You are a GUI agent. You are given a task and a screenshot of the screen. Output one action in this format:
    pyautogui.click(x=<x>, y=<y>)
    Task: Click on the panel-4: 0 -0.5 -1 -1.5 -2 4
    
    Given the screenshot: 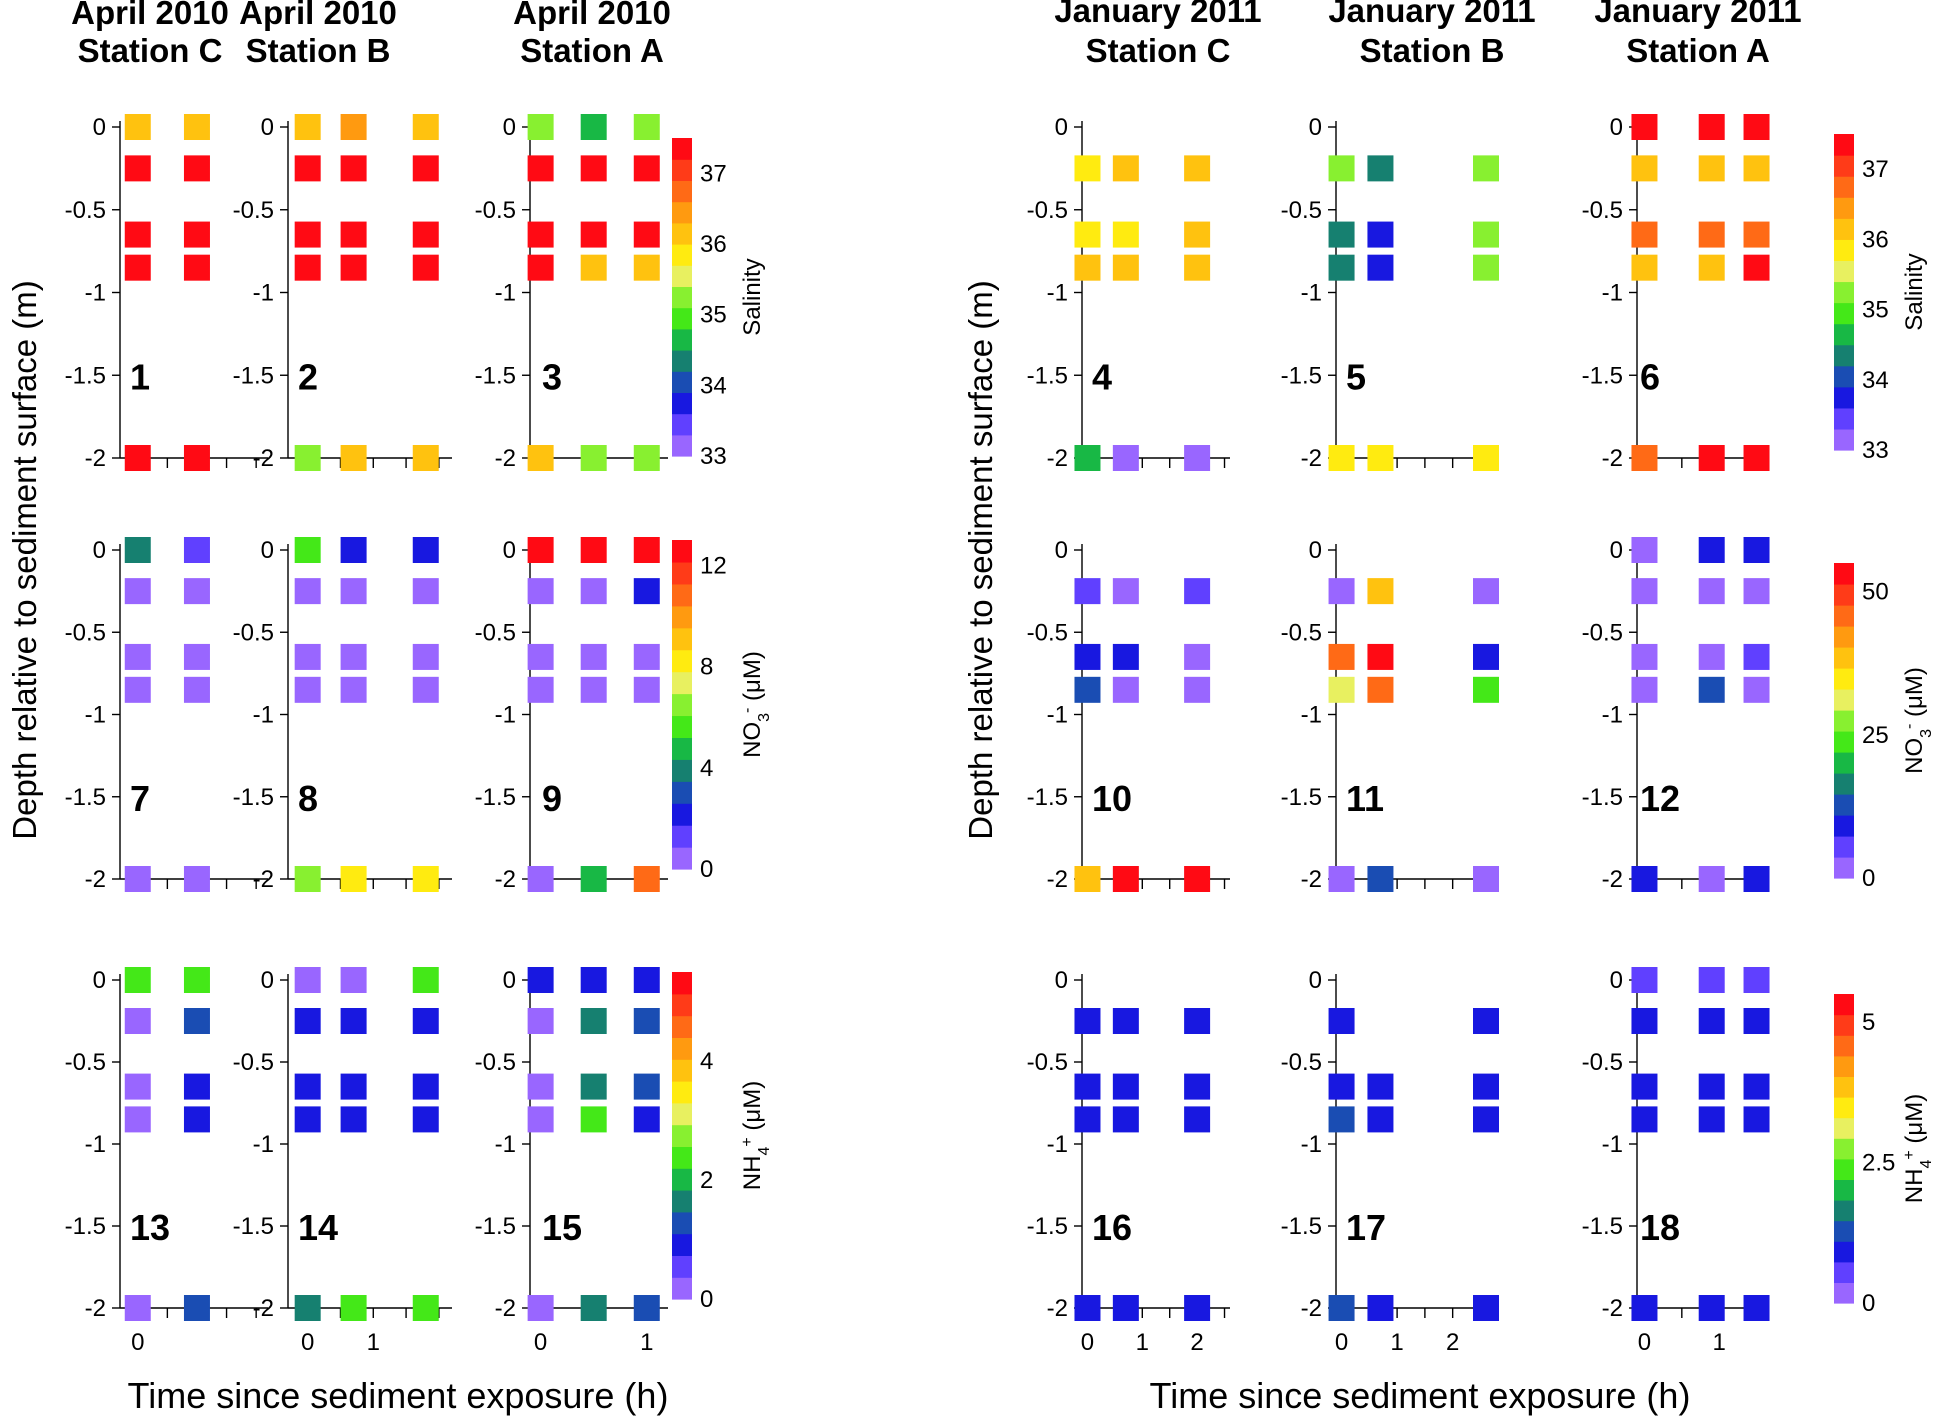 What is the action you would take?
    pyautogui.click(x=1128, y=293)
    